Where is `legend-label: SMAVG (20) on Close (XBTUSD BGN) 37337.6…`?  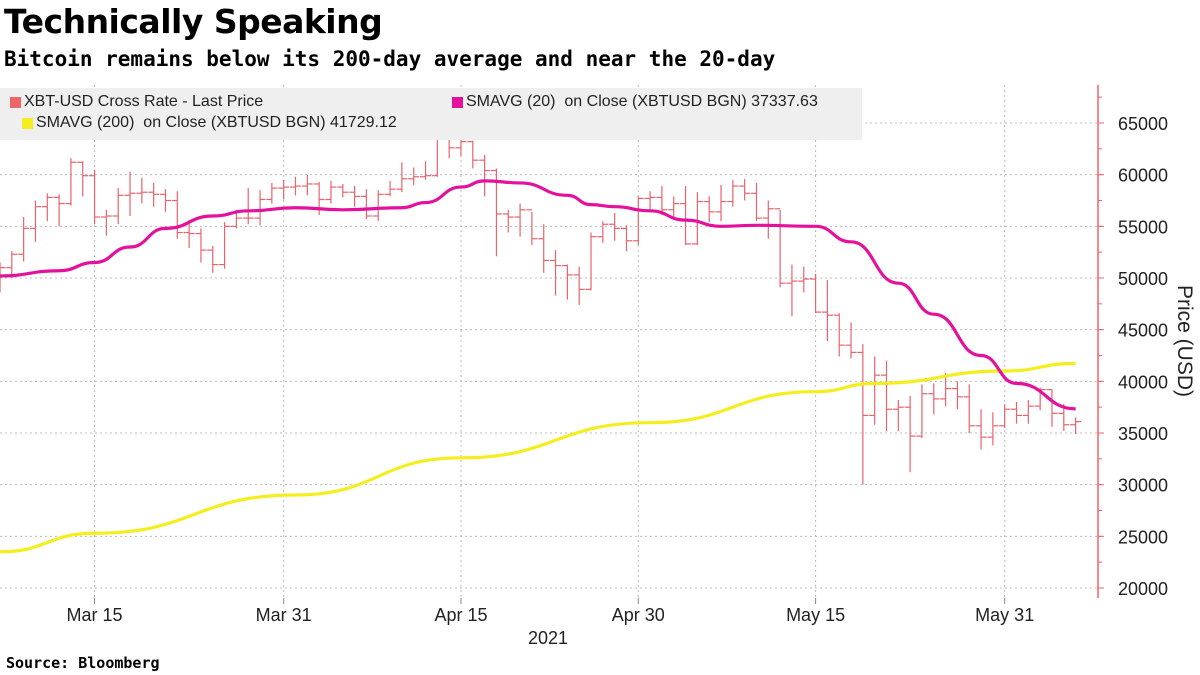 legend-label: SMAVG (20) on Close (XBTUSD BGN) 37337.6… is located at coordinates (642, 101).